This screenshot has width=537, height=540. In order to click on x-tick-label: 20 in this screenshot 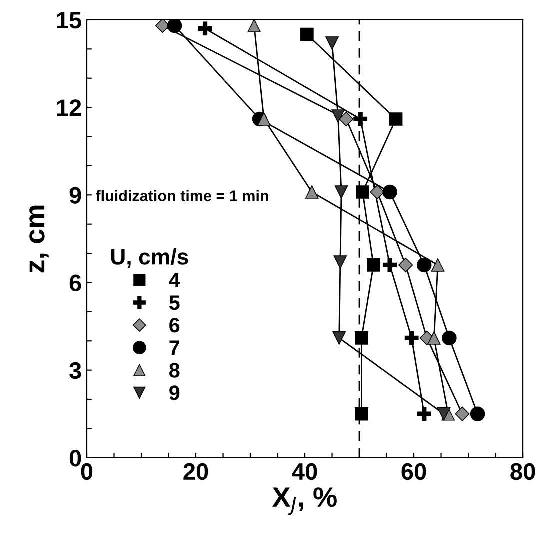, I will do `click(196, 471)`.